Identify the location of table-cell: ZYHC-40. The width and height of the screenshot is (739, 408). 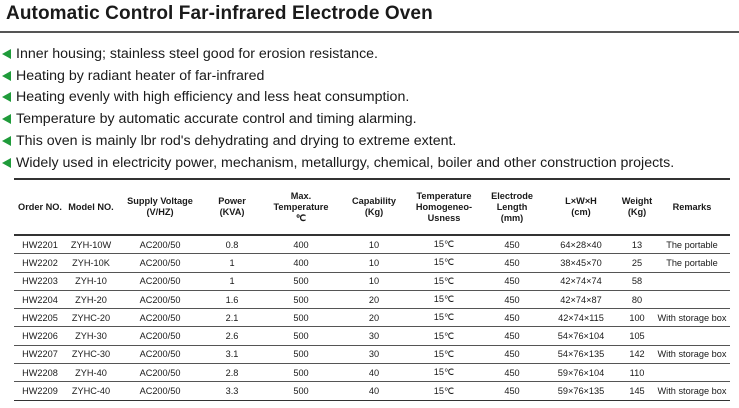
(91, 391).